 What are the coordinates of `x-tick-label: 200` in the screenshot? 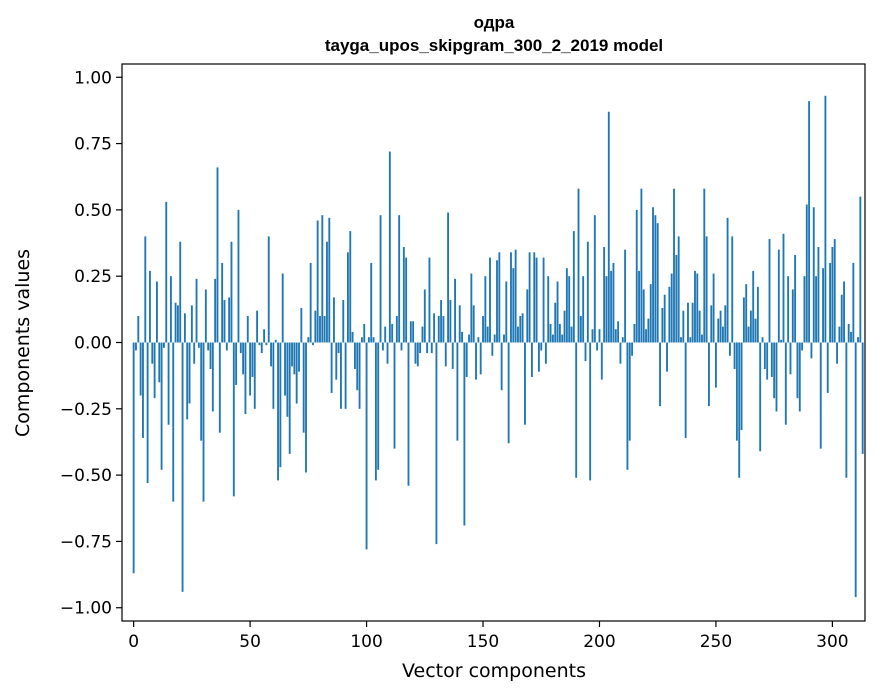 It's located at (599, 642).